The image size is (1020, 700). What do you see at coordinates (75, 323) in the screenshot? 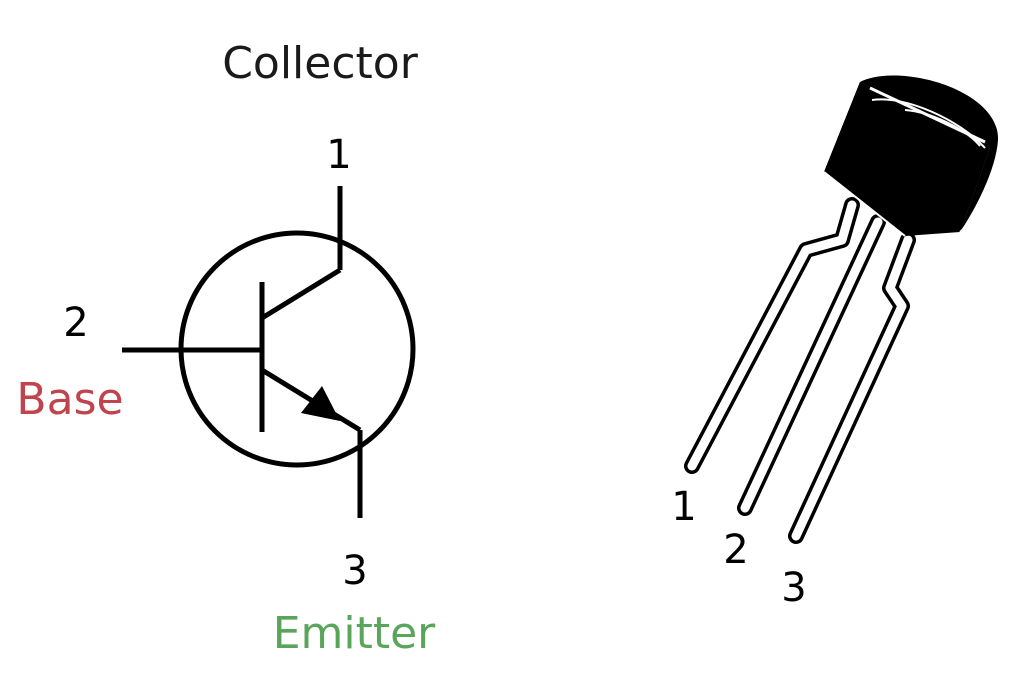
I see `base-pin-number: 2` at bounding box center [75, 323].